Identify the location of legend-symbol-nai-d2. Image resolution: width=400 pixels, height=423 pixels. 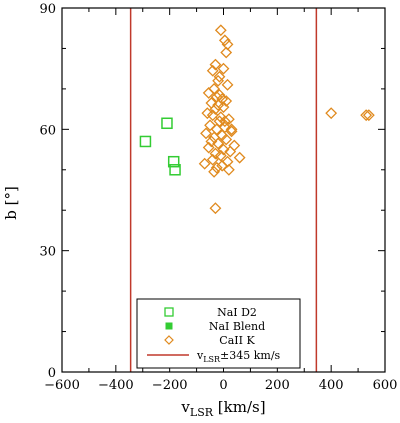
(169, 312).